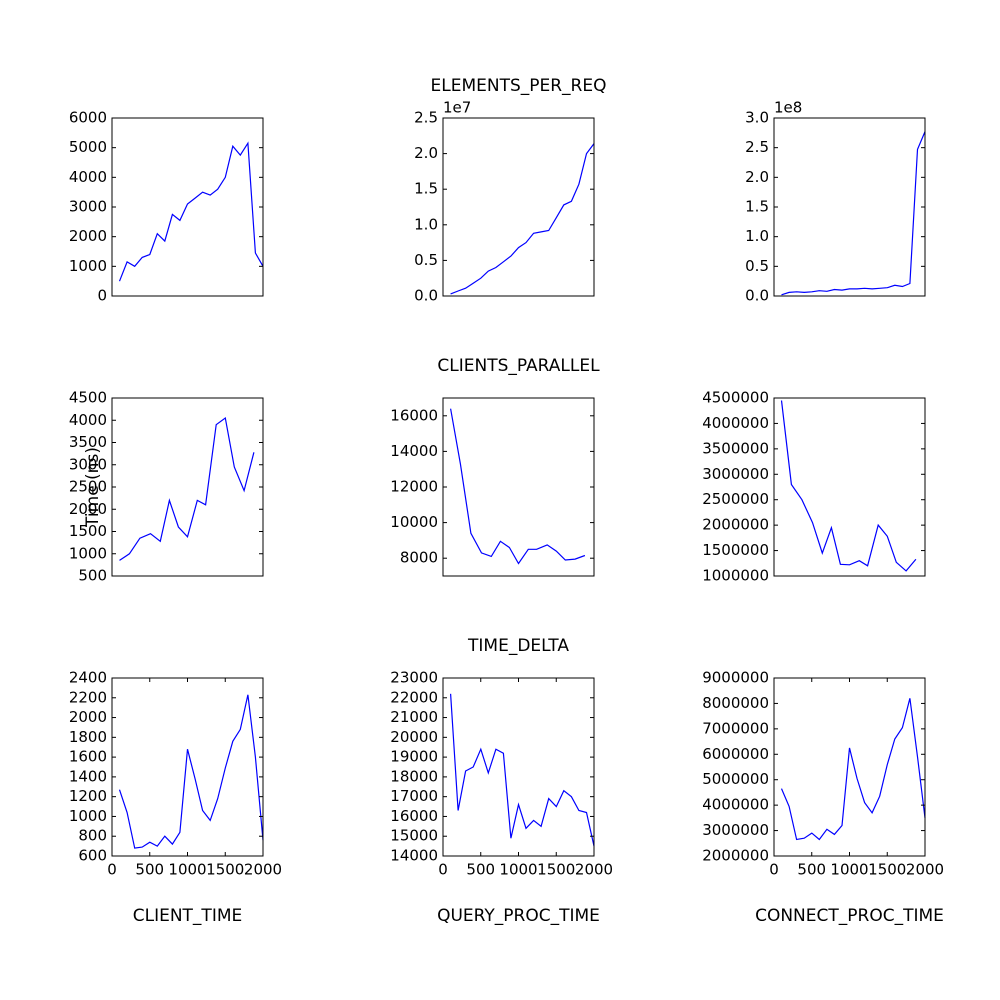  I want to click on y-tick-label: 5000000, so click(735, 779).